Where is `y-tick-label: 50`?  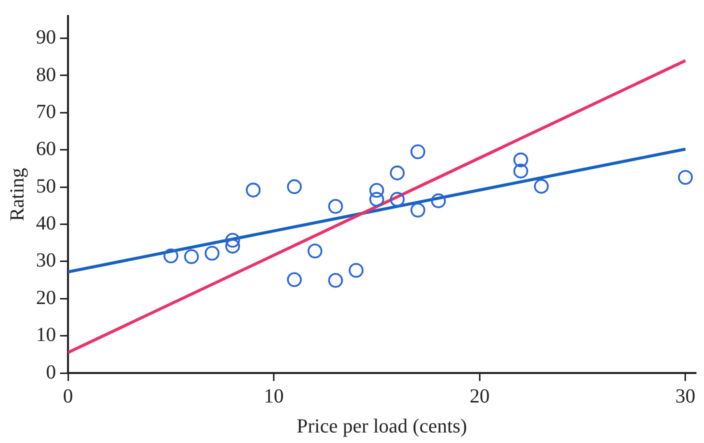
y-tick-label: 50 is located at coordinates (46, 186).